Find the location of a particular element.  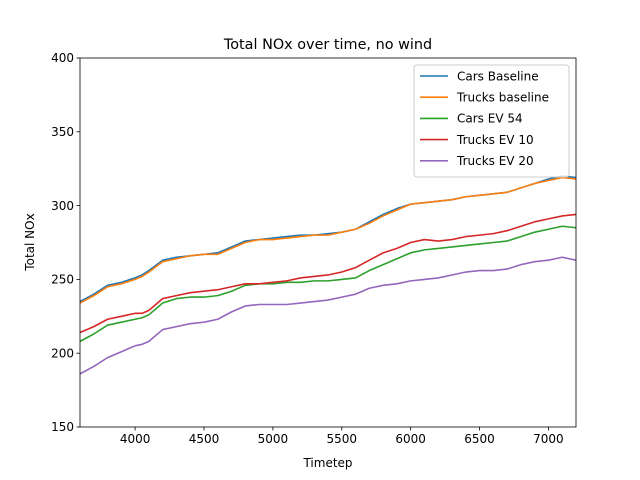

y-tick-label: 250 is located at coordinates (62, 280).